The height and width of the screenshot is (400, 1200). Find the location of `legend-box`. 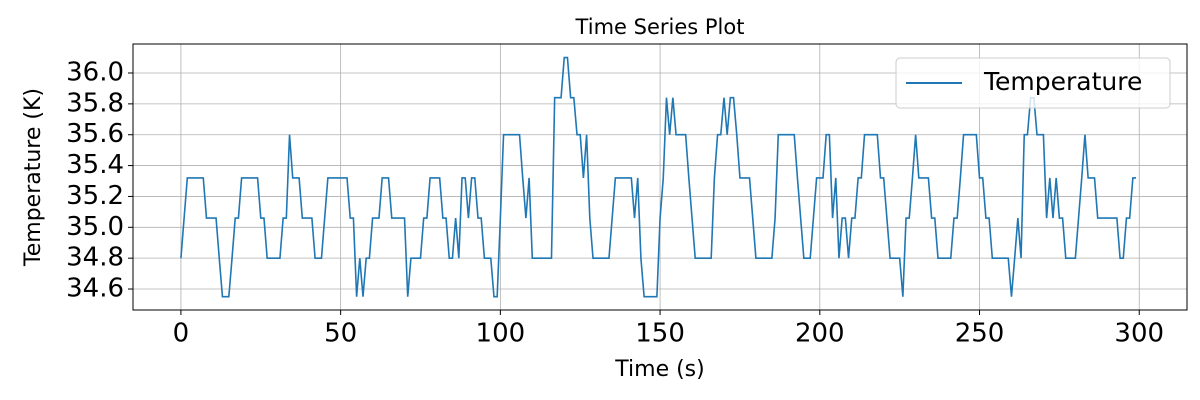

legend-box is located at coordinates (1033, 83).